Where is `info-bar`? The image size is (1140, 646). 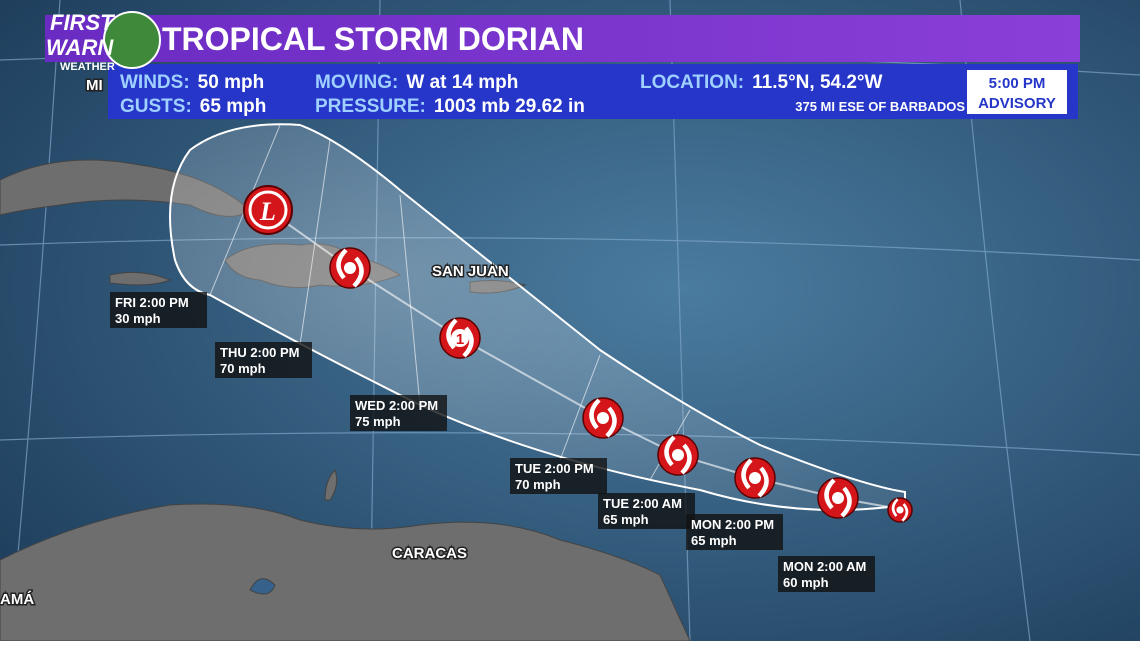
info-bar is located at coordinates (593, 91).